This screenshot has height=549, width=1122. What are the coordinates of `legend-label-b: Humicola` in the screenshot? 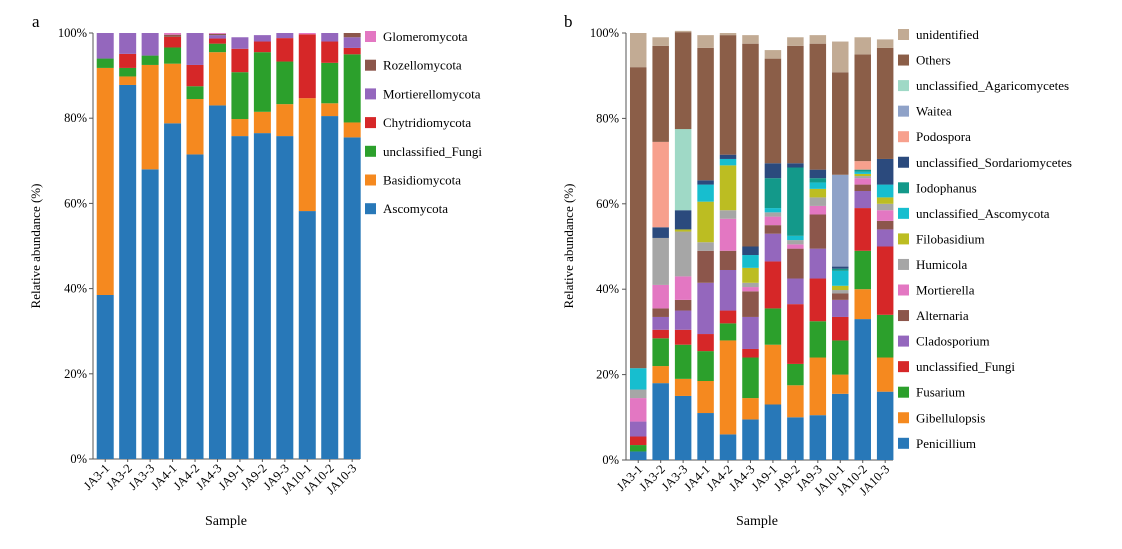 It's located at (941, 264).